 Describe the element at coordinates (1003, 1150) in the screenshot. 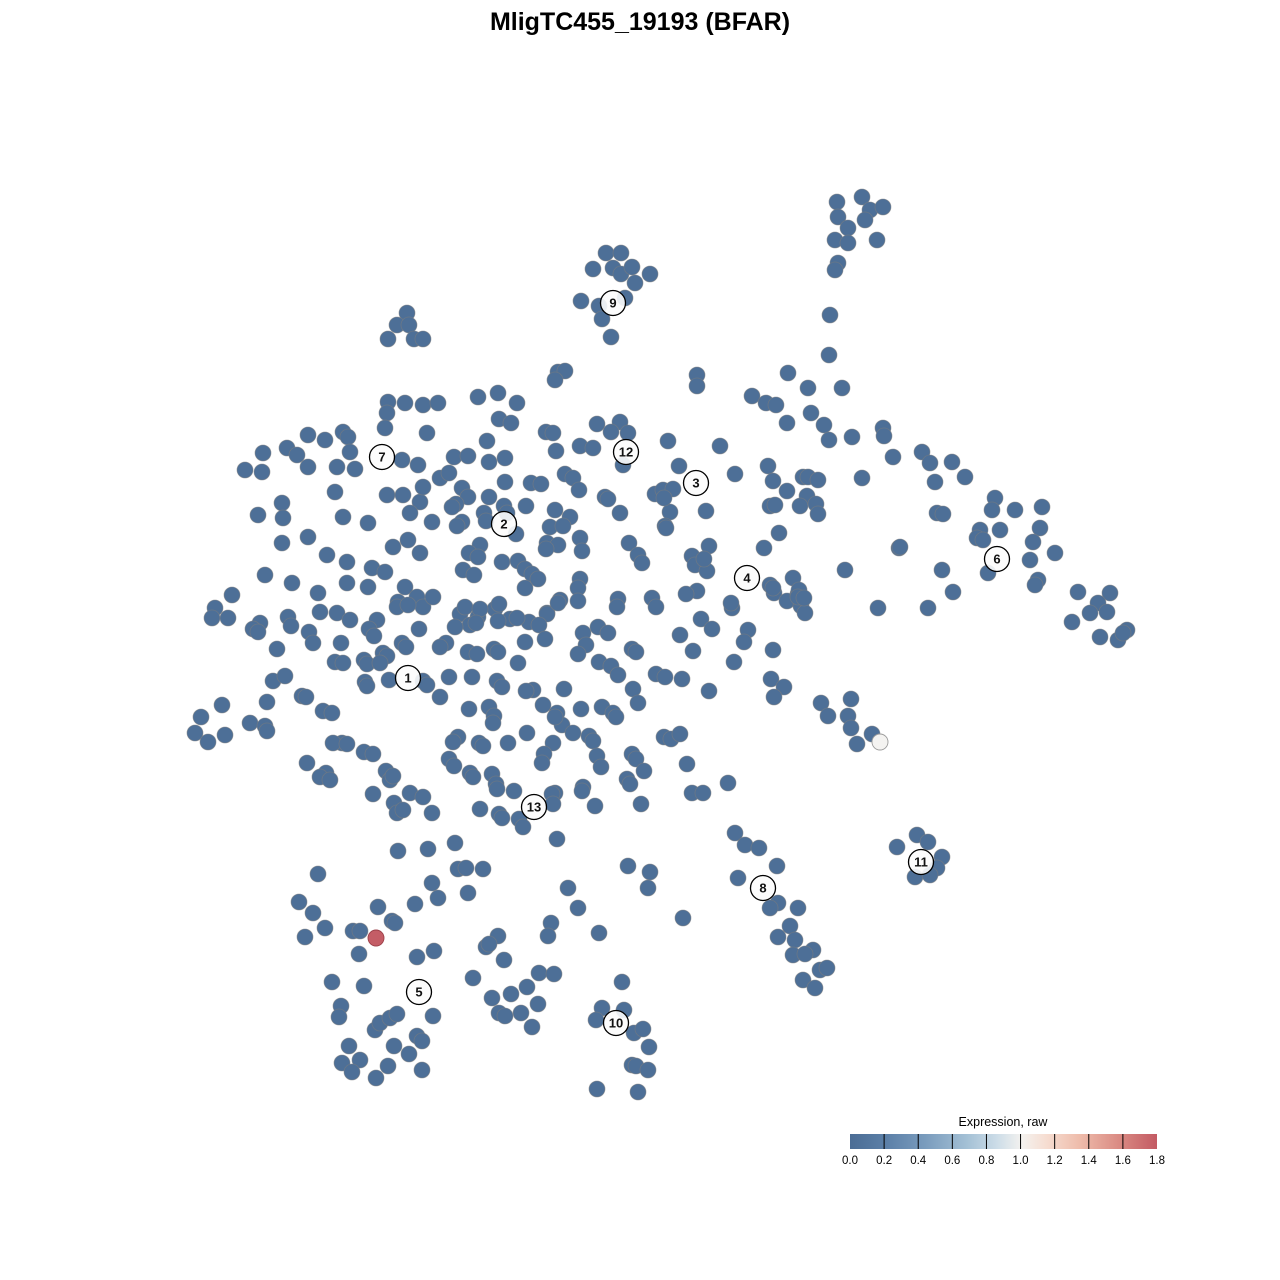

I see `legend-ticks: 0.0 0.2 0.4 0.6 0.8 1.0 1.2 1.4 1.6 1.8` at that location.